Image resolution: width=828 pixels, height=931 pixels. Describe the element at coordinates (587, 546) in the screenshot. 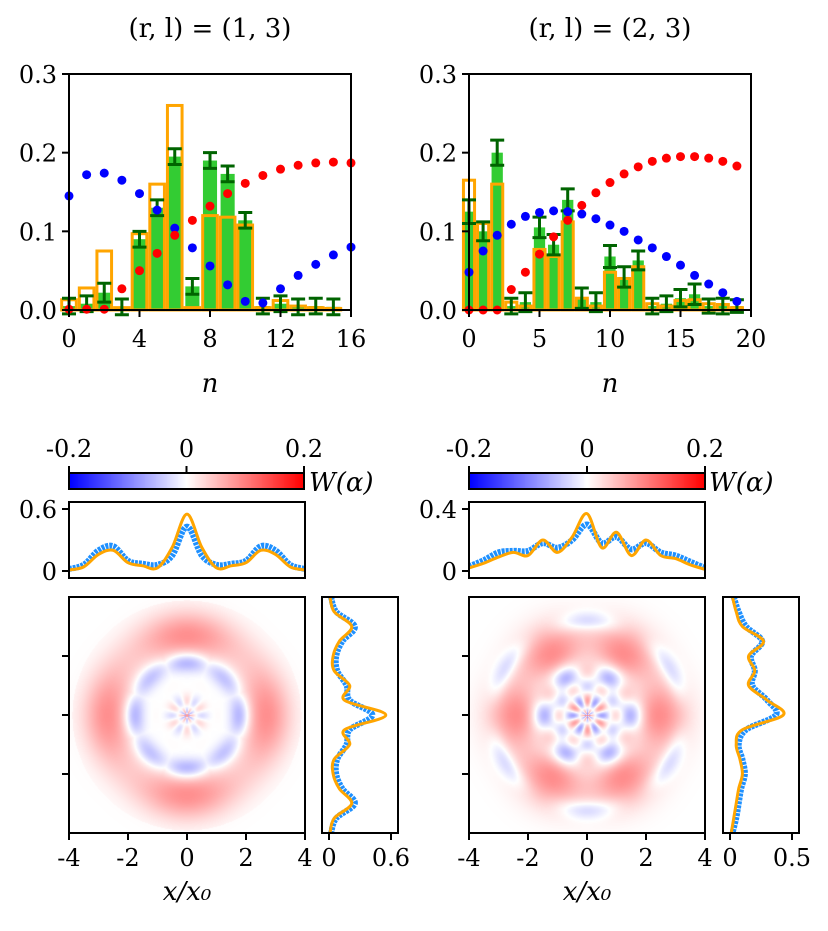

I see `right-wigner-top-marginal-measured` at that location.